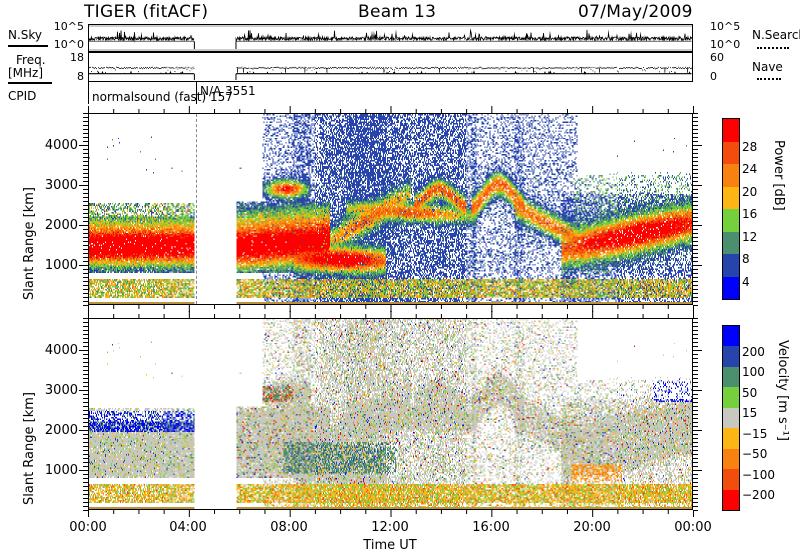  Describe the element at coordinates (635, 12) in the screenshot. I see `date-label: 07/May/2009` at that location.